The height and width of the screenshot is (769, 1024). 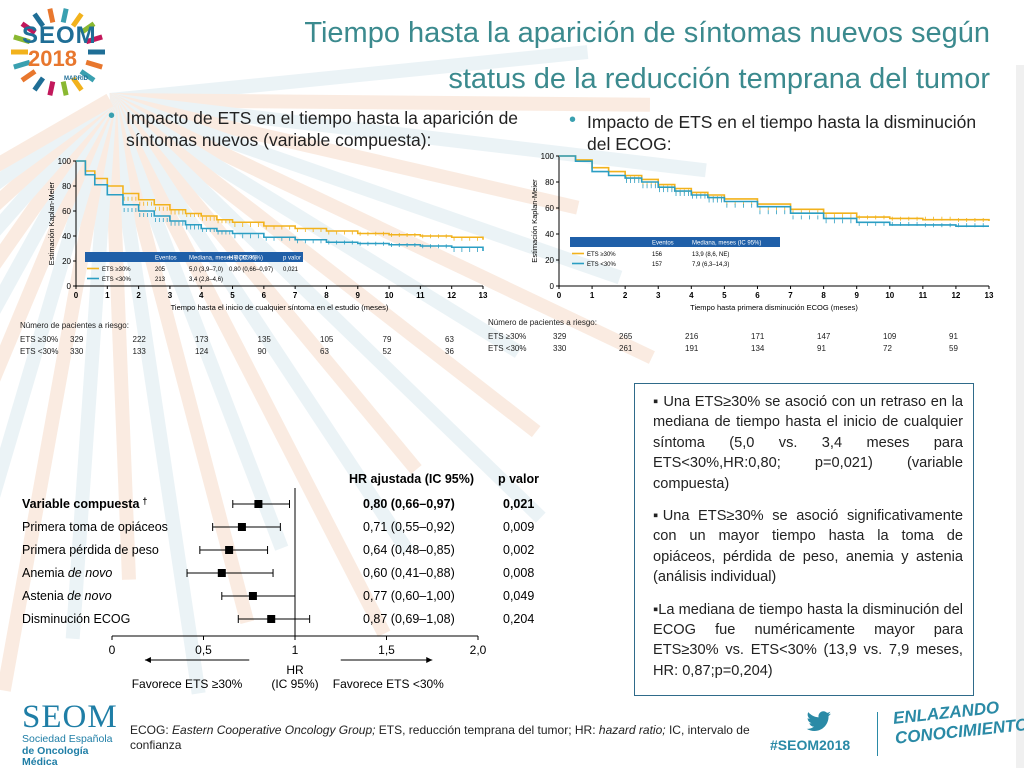 What do you see at coordinates (160, 270) in the screenshot?
I see `legend-value: 205` at bounding box center [160, 270].